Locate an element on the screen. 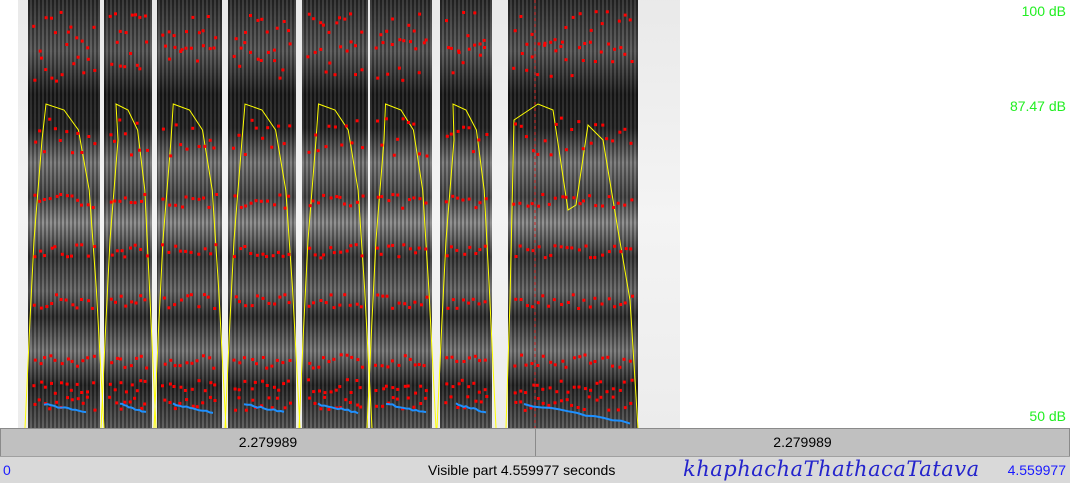 The image size is (1070, 483). db-min-label: 50 dB is located at coordinates (1047, 416).